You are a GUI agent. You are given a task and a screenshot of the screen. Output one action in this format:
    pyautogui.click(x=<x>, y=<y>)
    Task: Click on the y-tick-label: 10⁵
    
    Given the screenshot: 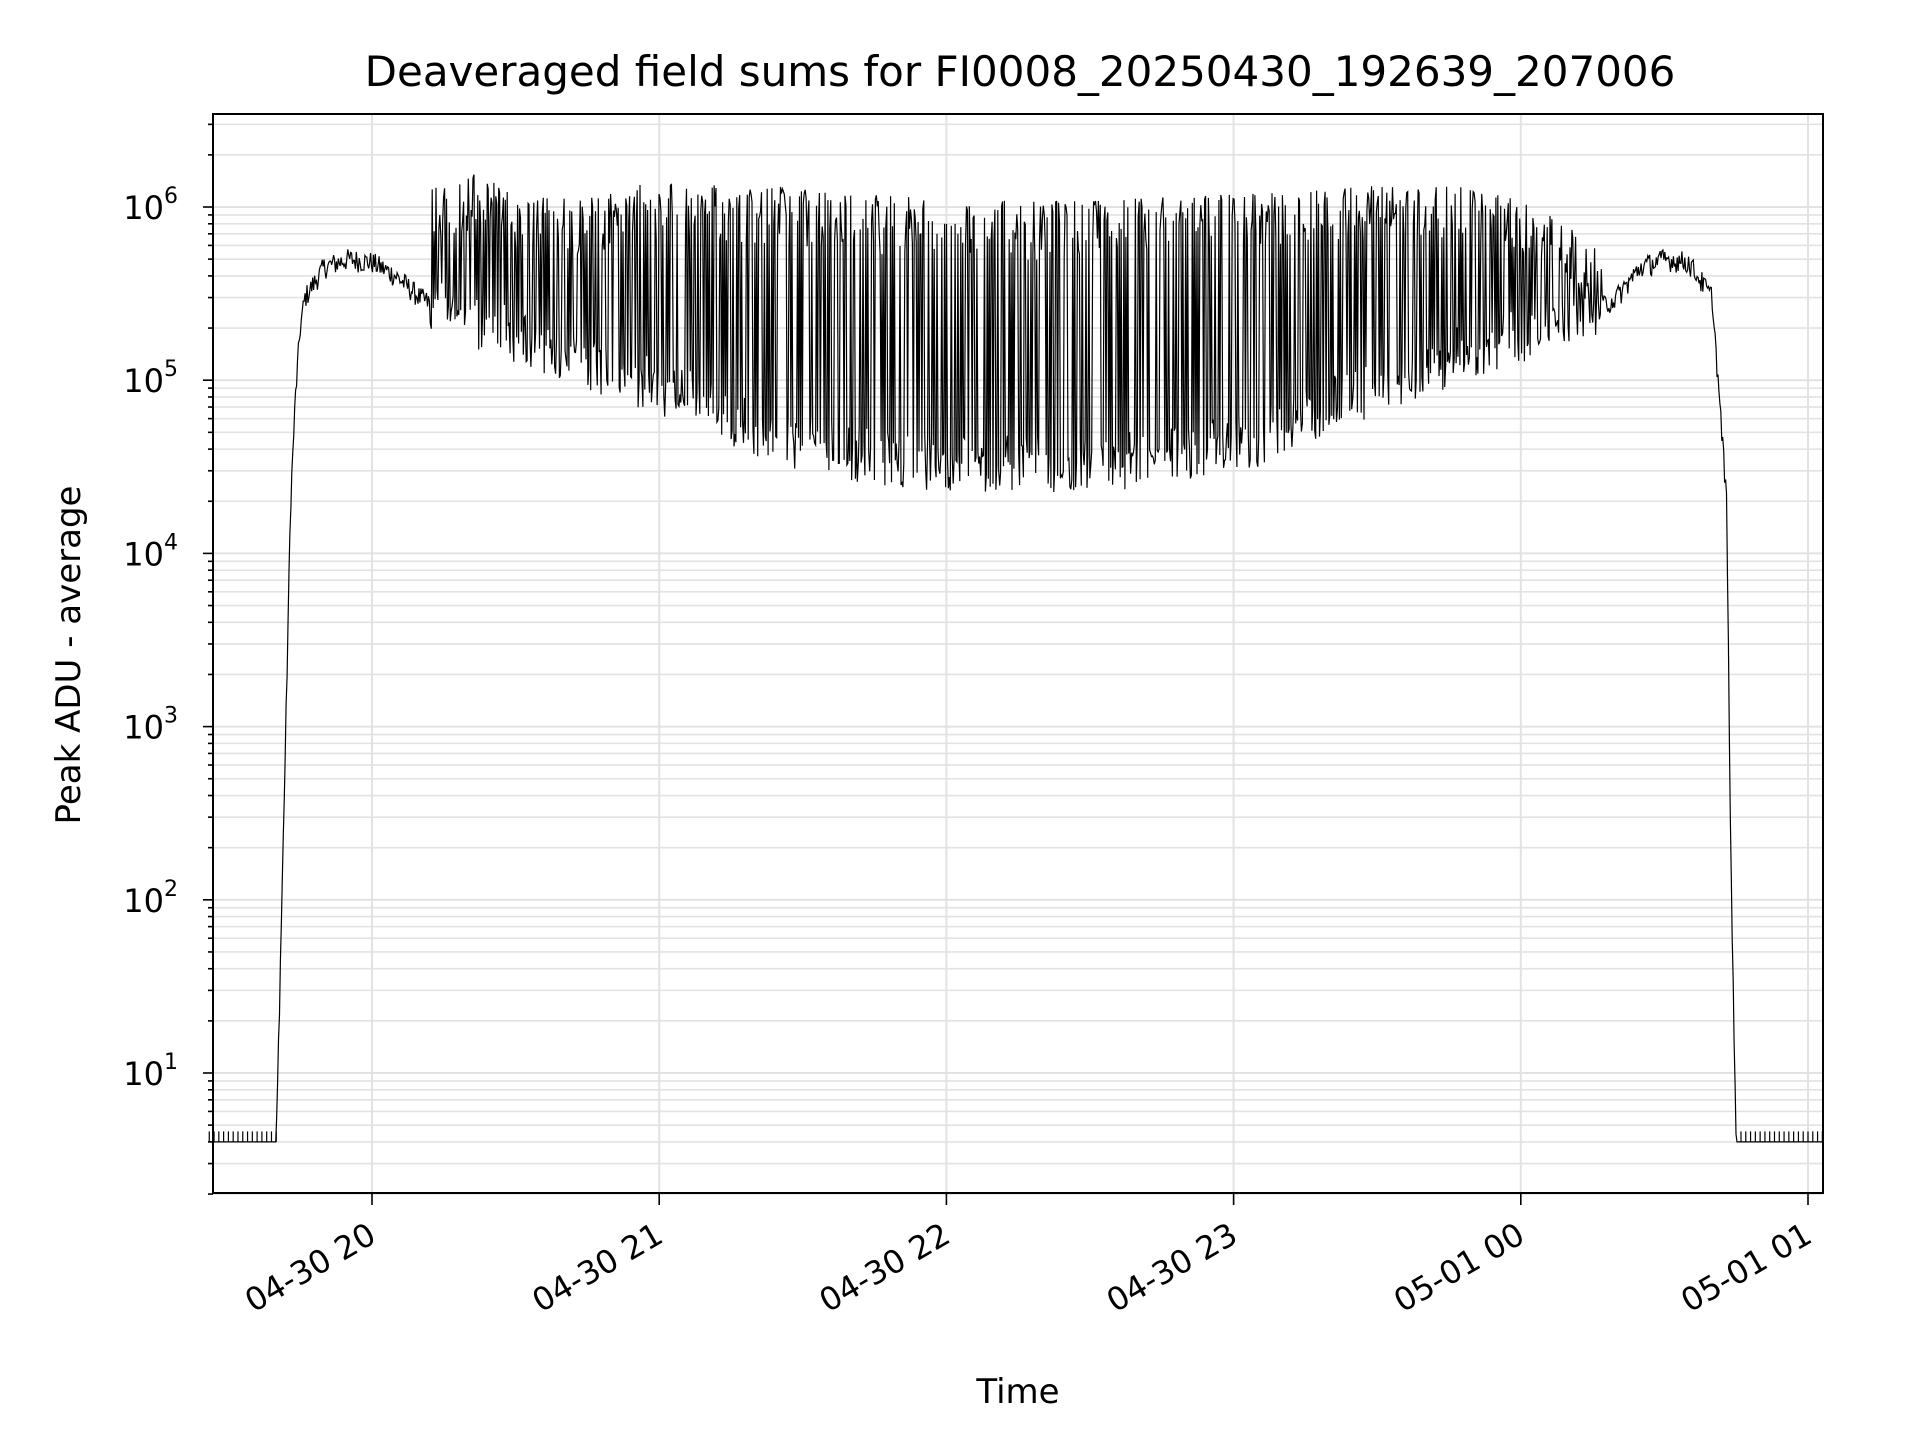 What is the action you would take?
    pyautogui.click(x=150, y=378)
    